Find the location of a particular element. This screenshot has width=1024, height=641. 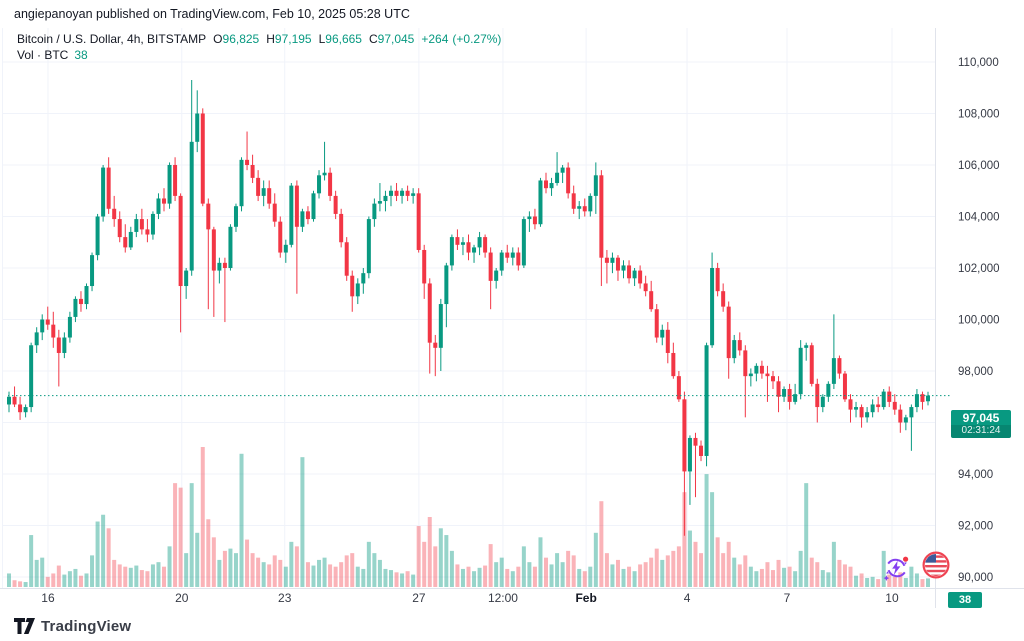

price-axis-label: 92,000 is located at coordinates (975, 527).